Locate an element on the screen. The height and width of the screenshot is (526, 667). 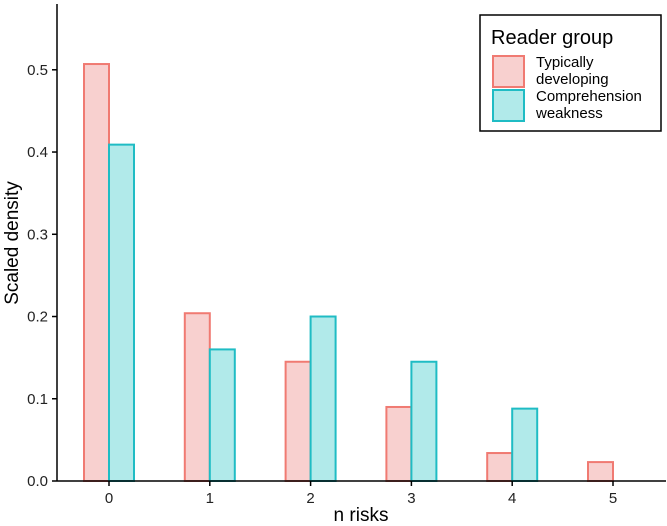
x-tick-label: 1 is located at coordinates (210, 498).